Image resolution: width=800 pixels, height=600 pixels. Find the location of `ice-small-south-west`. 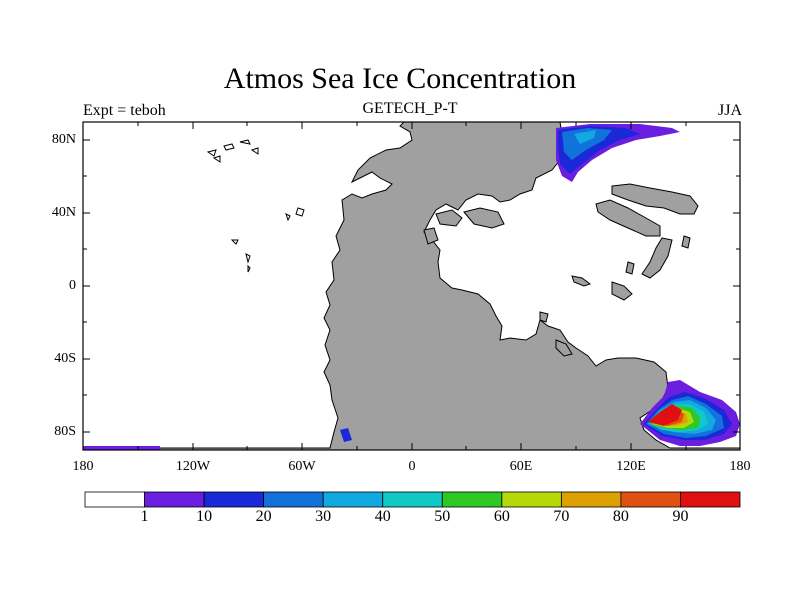

ice-small-south-west is located at coordinates (346, 435).